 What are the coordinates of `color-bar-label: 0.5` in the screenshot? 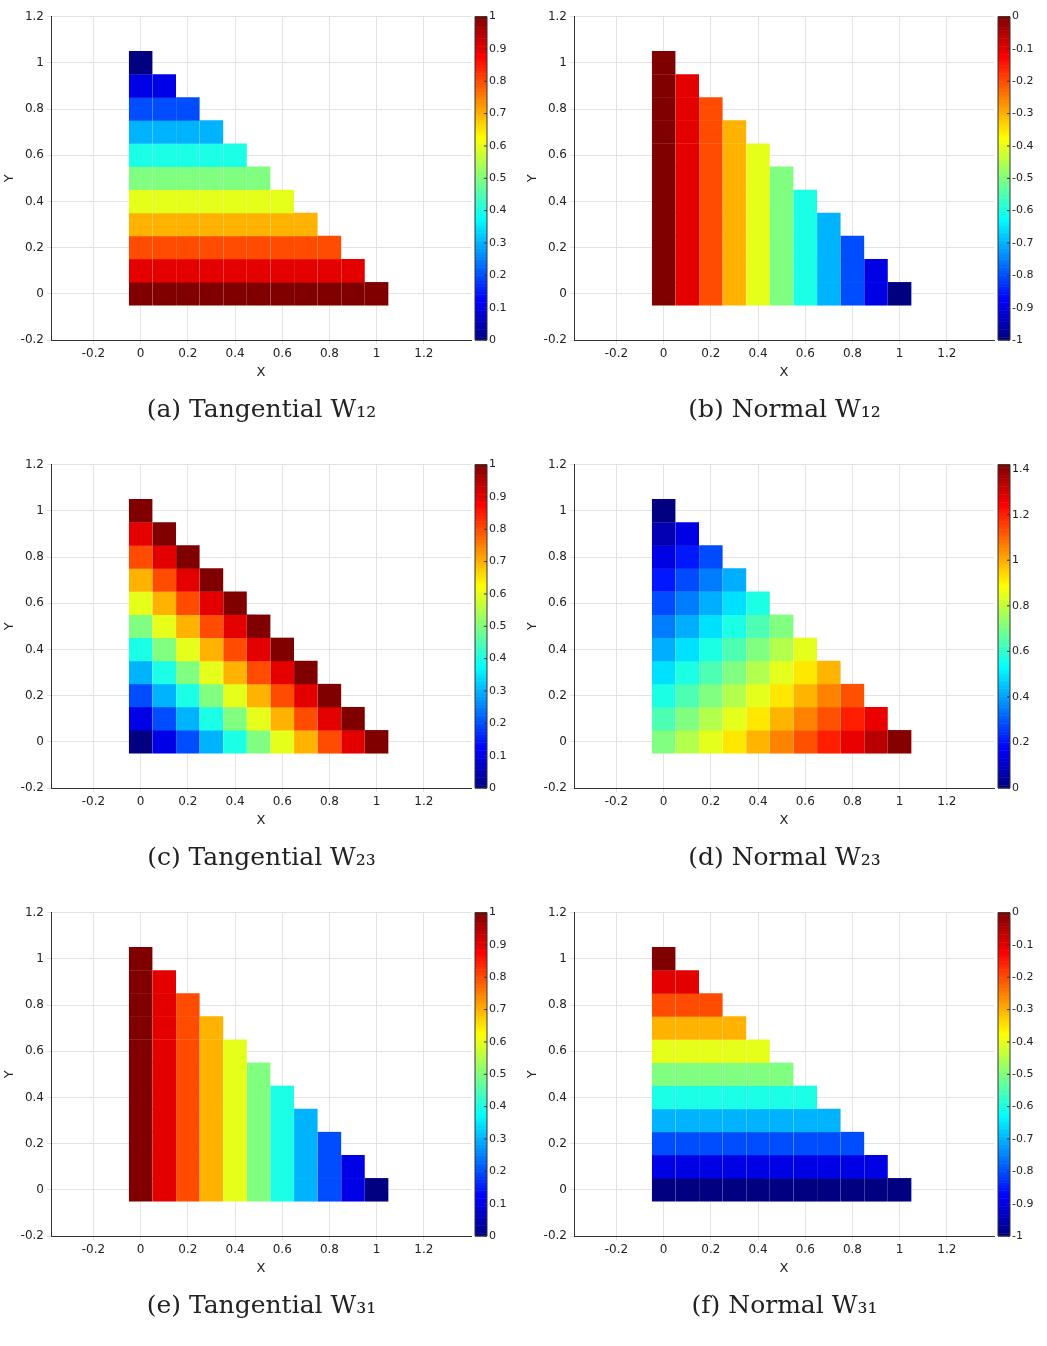 It's located at (498, 626).